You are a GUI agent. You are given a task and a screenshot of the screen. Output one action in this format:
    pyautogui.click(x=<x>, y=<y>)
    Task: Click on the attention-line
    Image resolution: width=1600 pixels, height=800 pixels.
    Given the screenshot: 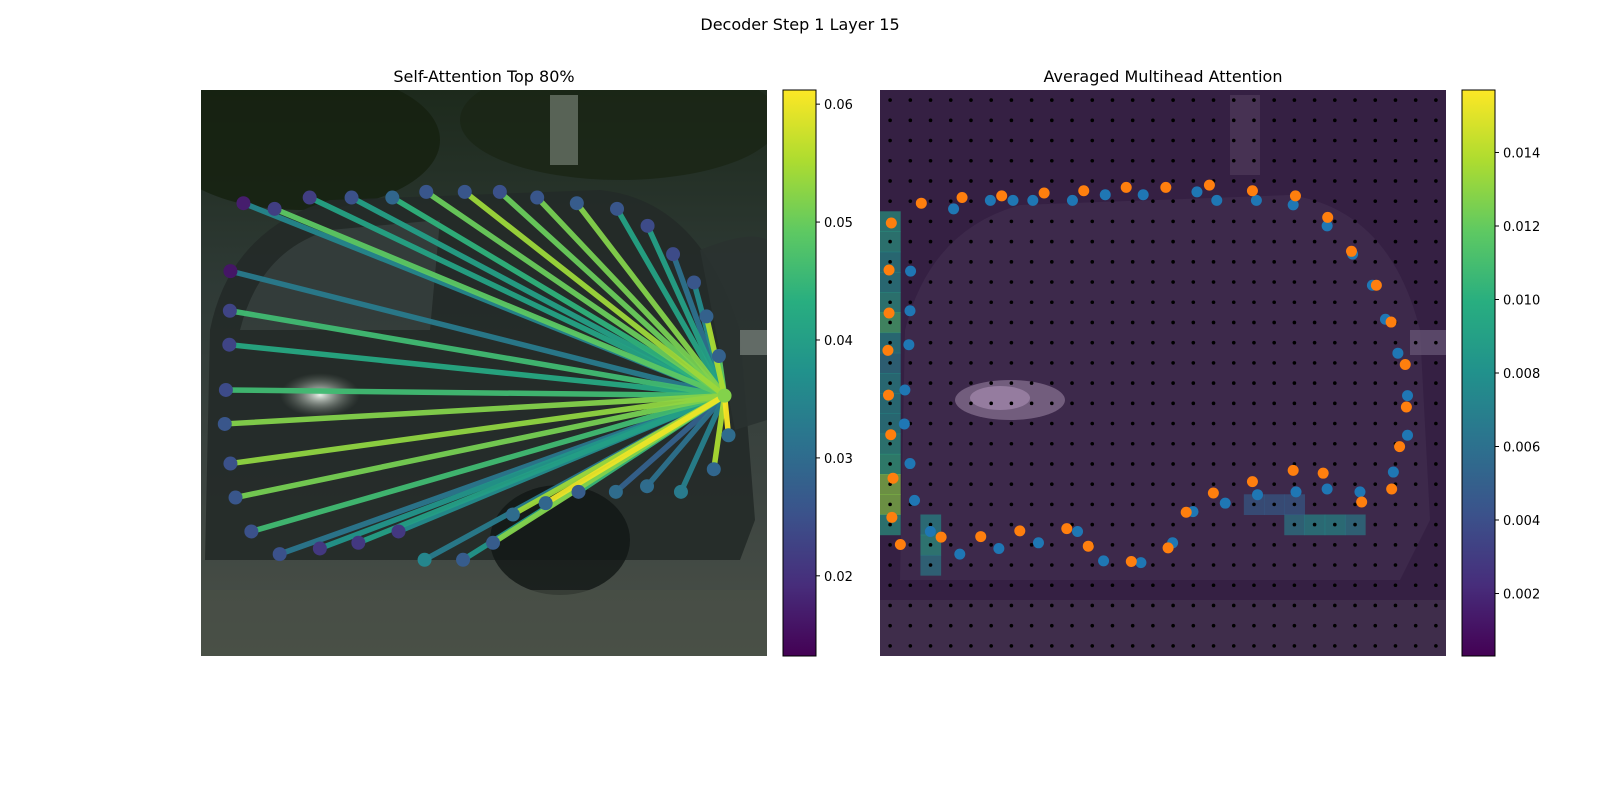 What is the action you would take?
    pyautogui.click(x=477, y=333)
    